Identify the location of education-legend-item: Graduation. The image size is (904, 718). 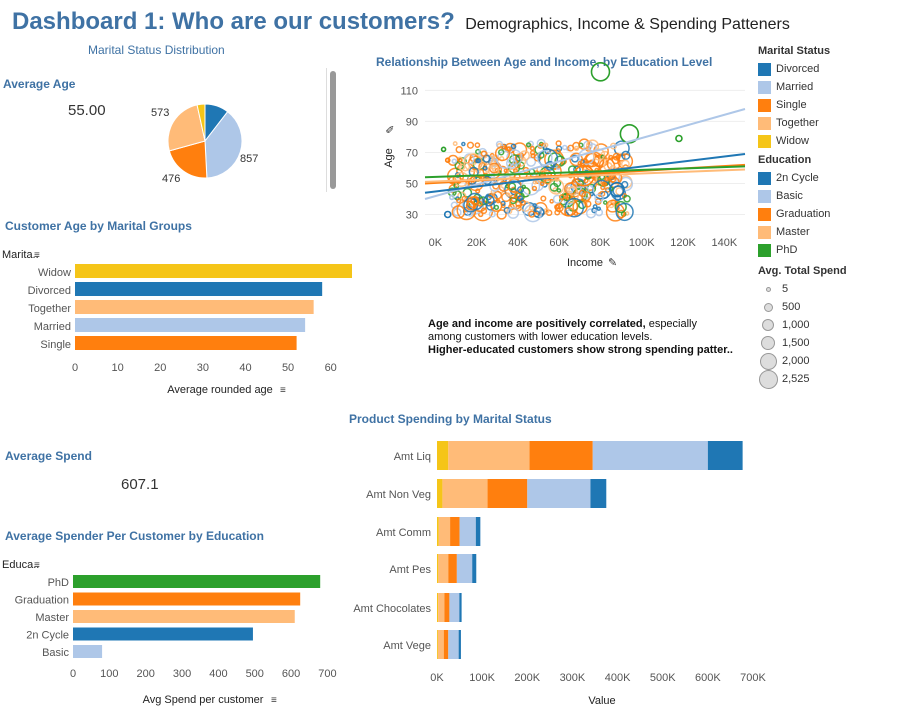
(828, 214).